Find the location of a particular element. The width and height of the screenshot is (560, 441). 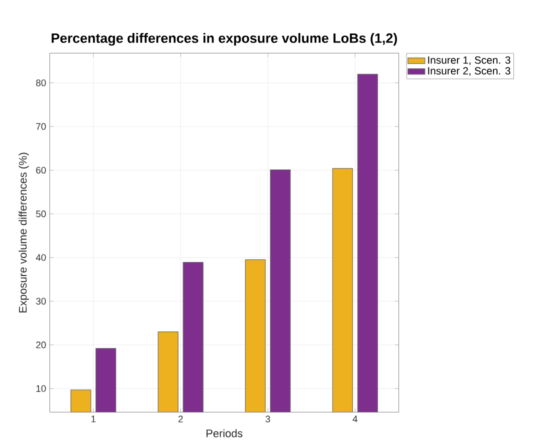

chart-title: Percentage differences in exposure volume LoBs (1,2) is located at coordinates (224, 39).